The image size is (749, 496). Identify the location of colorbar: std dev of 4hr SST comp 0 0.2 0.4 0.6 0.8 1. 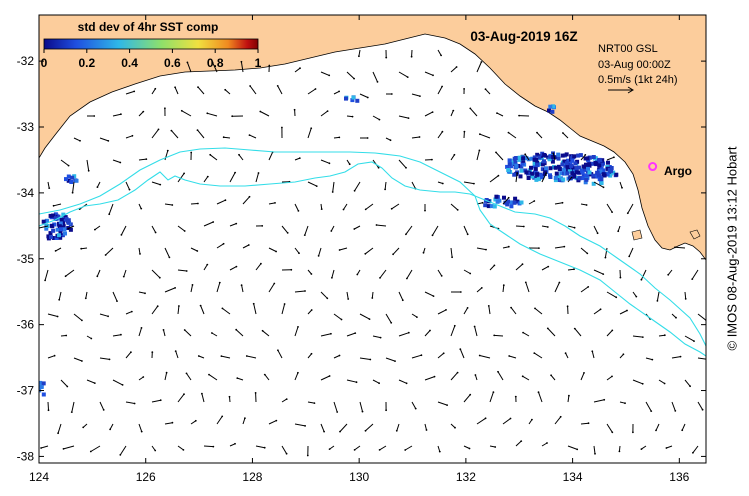
(151, 45).